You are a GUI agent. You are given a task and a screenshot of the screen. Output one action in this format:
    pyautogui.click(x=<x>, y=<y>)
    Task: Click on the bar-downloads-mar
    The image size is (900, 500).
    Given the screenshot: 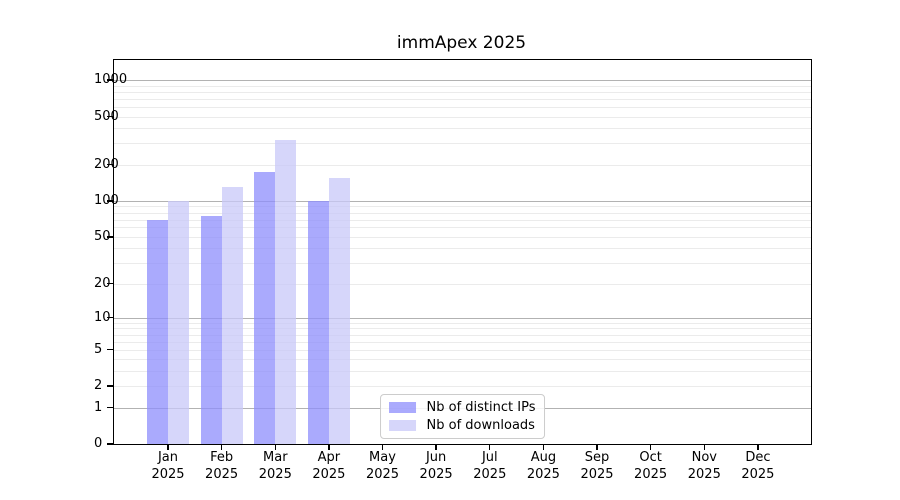 What is the action you would take?
    pyautogui.click(x=286, y=292)
    